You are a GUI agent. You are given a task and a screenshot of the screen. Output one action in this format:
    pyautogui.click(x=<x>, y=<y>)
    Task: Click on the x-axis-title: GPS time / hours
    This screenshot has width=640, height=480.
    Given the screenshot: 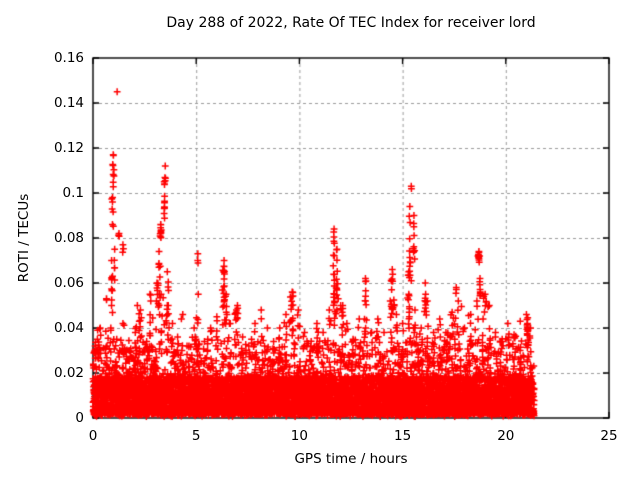 What is the action you would take?
    pyautogui.click(x=351, y=459)
    